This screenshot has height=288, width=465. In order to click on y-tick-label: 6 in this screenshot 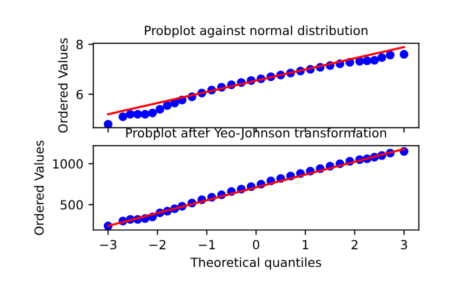, I will do `click(79, 95)`.